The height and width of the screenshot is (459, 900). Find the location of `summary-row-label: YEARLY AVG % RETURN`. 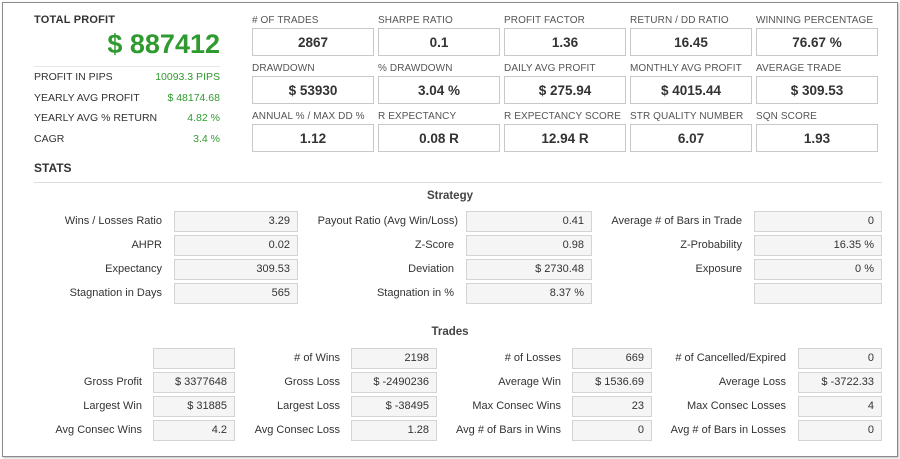

summary-row-label: YEARLY AVG % RETURN is located at coordinates (96, 118).